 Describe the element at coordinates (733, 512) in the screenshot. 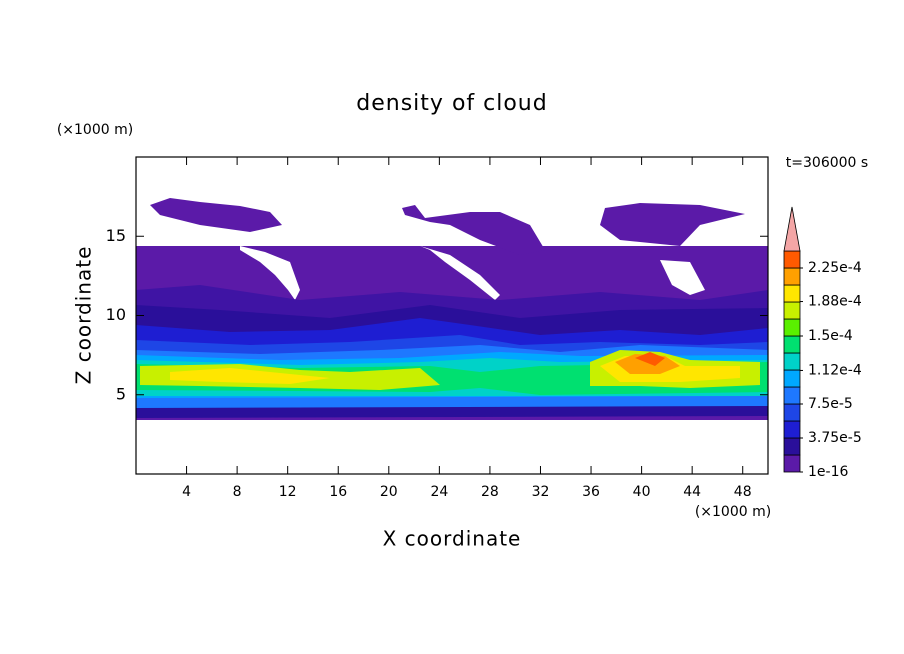

I see `x-unit-label: (×1000 m)` at that location.